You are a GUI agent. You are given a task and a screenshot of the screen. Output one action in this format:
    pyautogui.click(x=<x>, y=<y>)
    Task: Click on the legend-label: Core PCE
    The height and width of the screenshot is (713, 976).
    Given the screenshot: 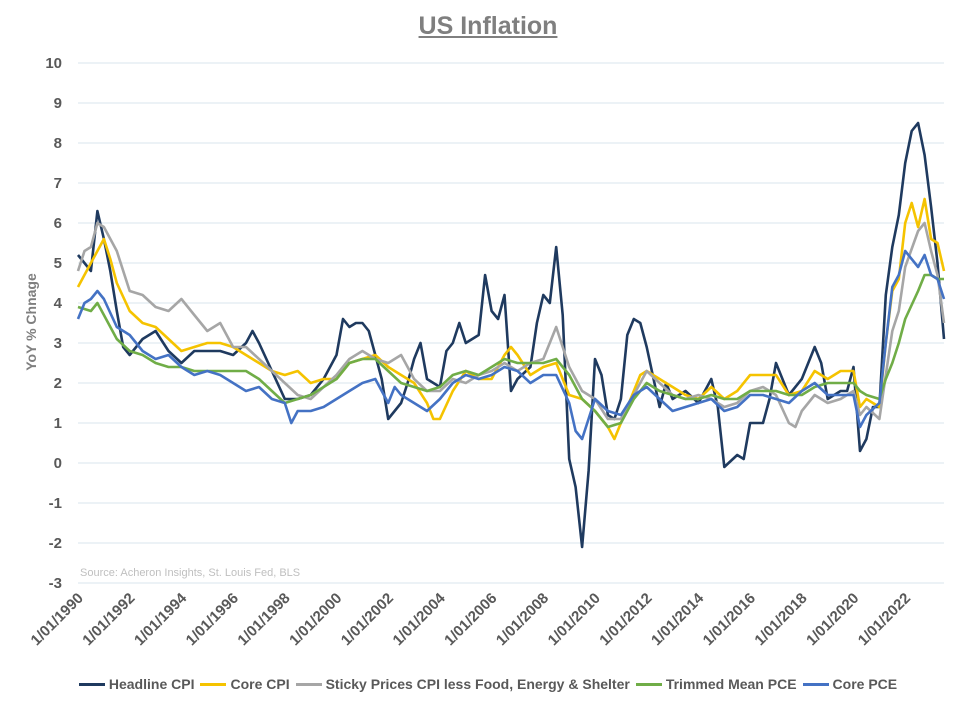 What is the action you would take?
    pyautogui.click(x=865, y=684)
    